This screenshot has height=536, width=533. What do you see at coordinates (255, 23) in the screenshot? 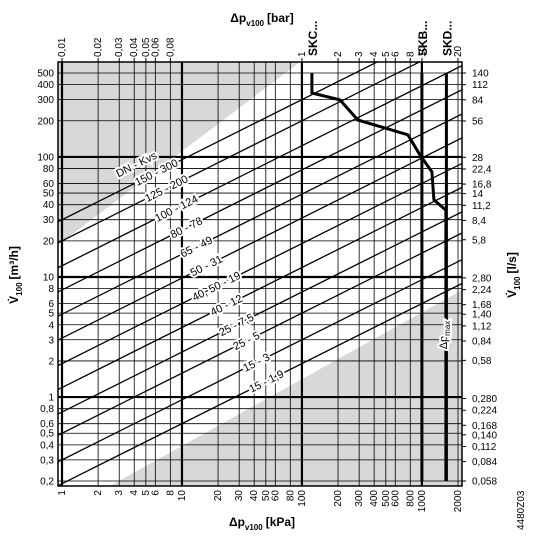
I see `x2-title-sub: v100` at bounding box center [255, 23].